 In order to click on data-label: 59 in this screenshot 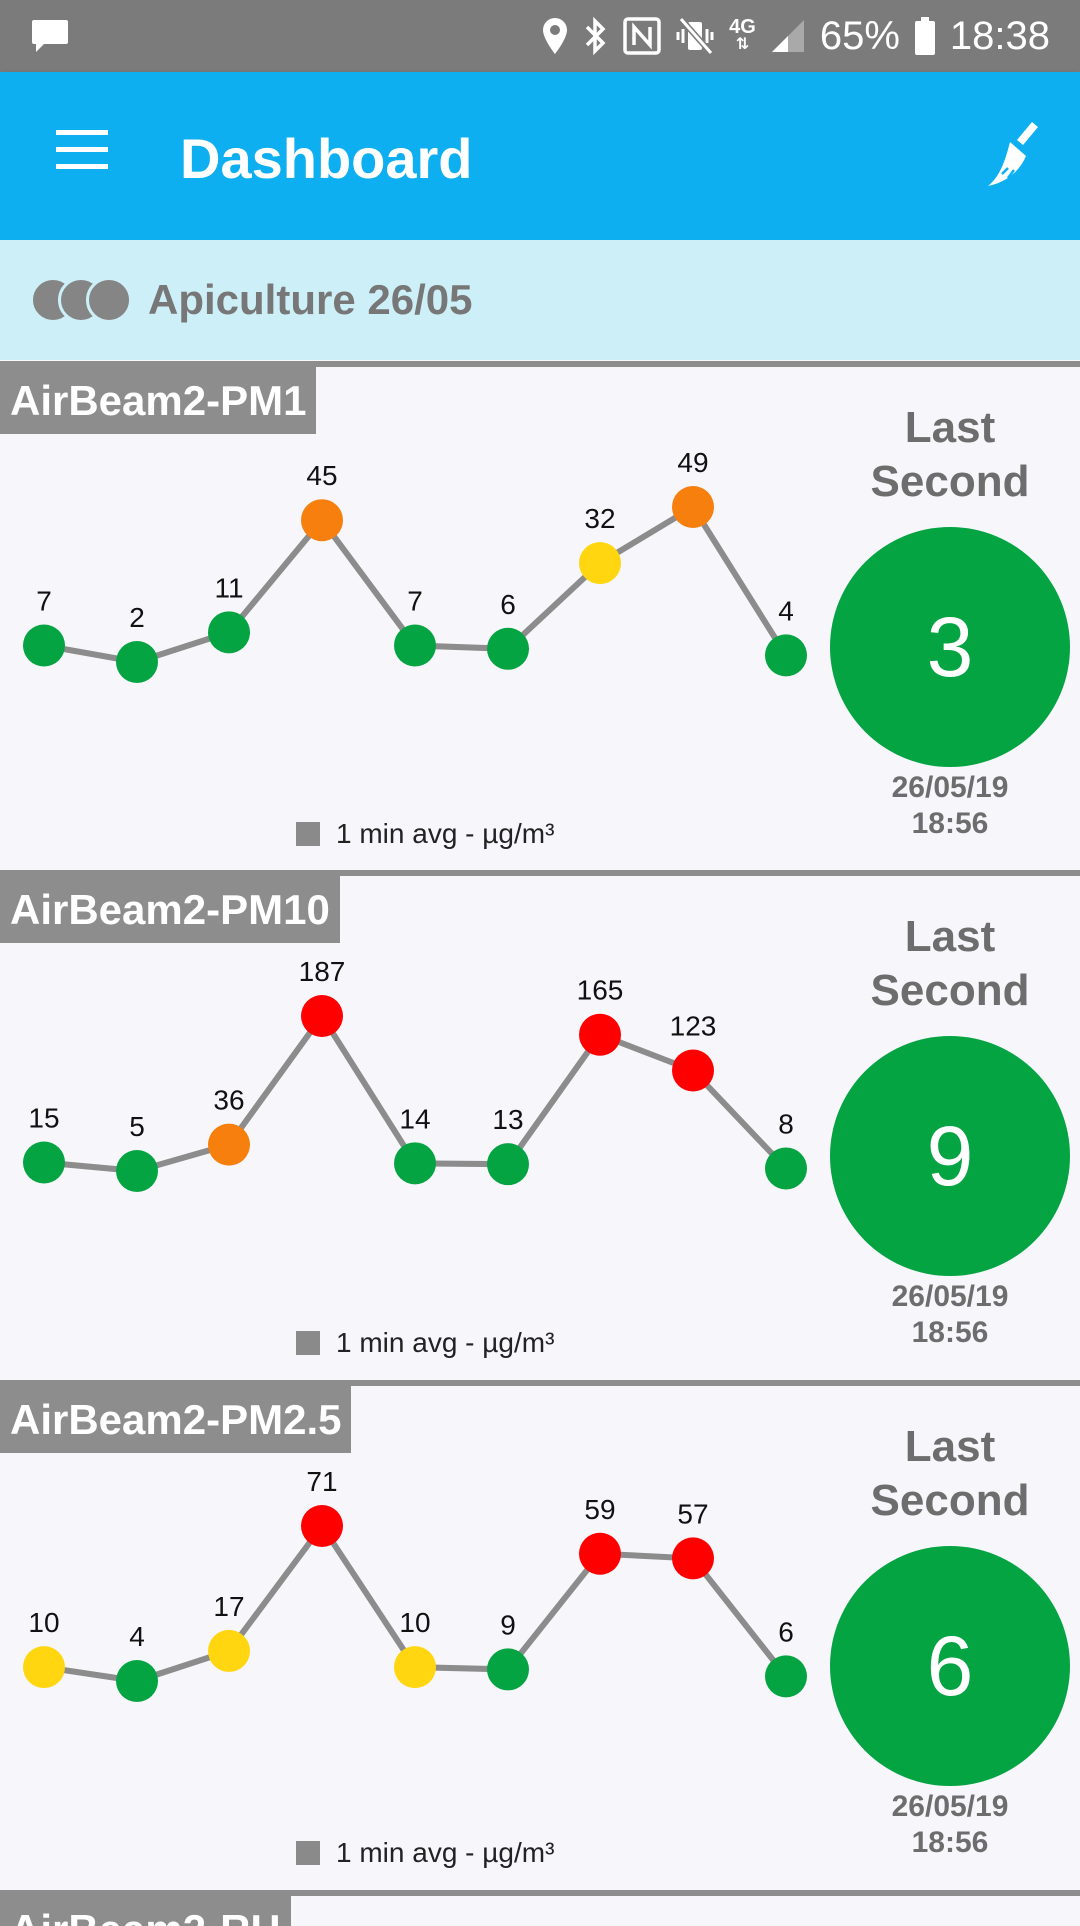, I will do `click(599, 1509)`.